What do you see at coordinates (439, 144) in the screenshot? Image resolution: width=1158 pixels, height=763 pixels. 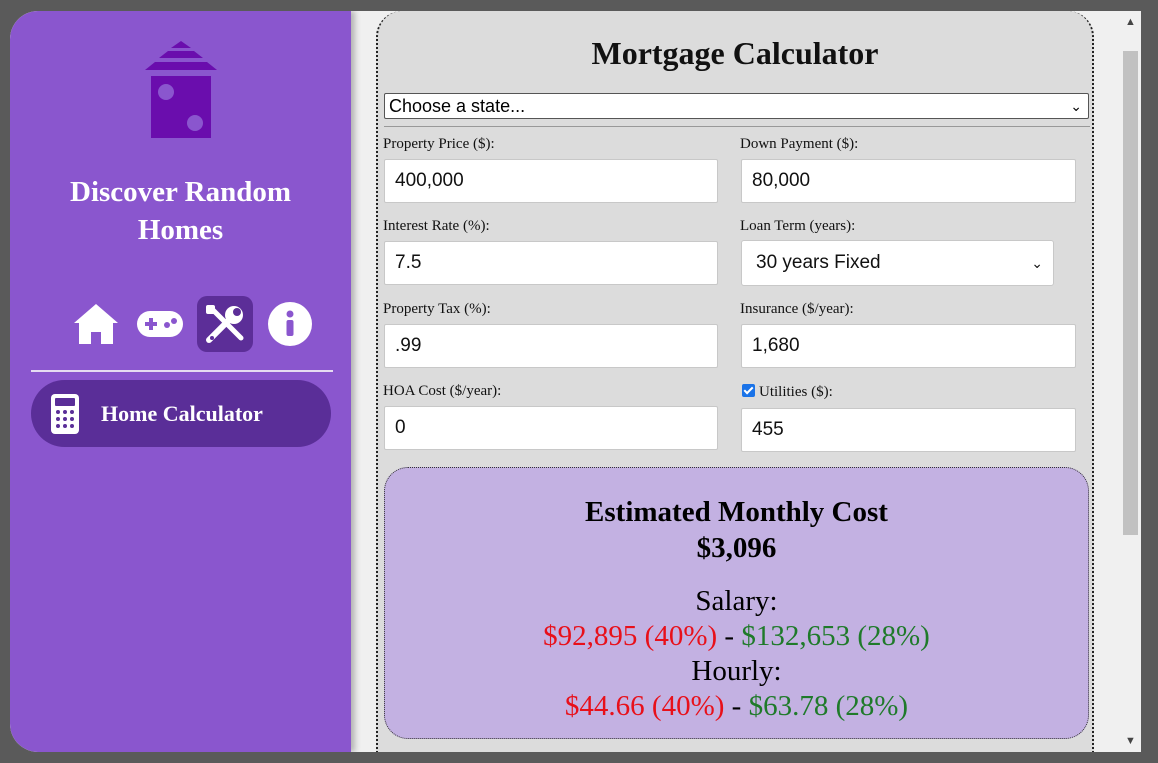 I see `property-price-label: Property Price ($):` at bounding box center [439, 144].